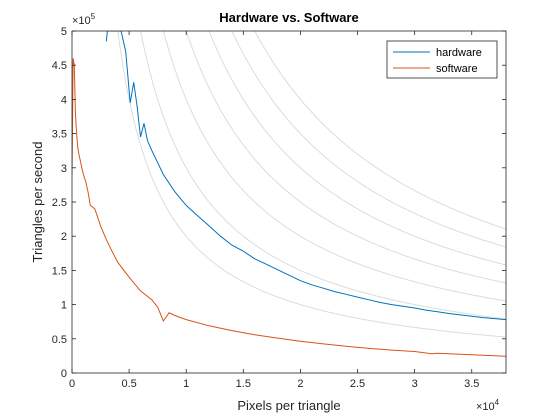  I want to click on y-exponent-base: ×10, so click(81, 21).